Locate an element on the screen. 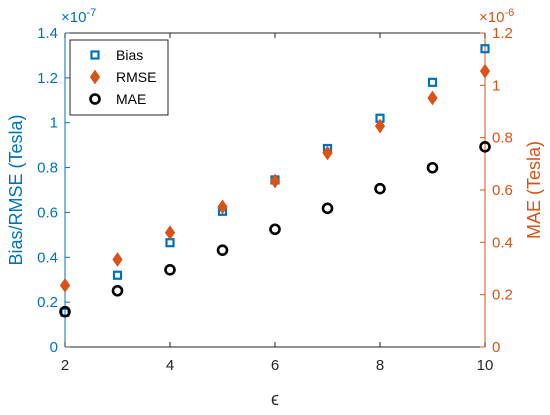  legend-item-mae: MAE is located at coordinates (117, 99).